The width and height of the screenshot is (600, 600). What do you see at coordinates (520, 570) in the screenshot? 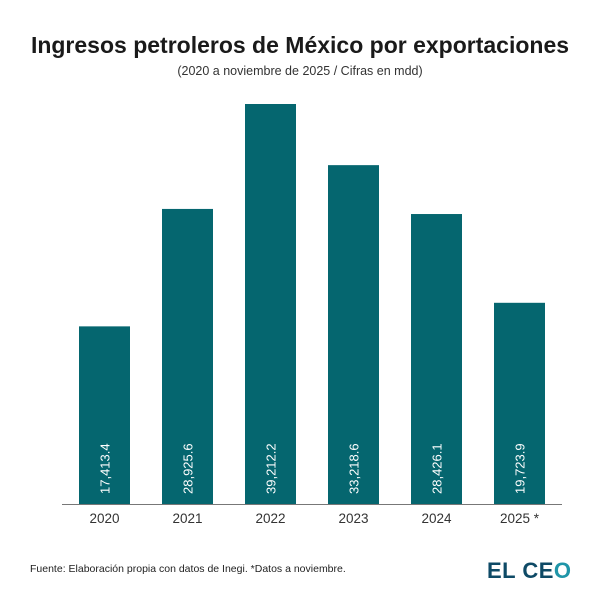
I see `logo-text: EL CE` at bounding box center [520, 570].